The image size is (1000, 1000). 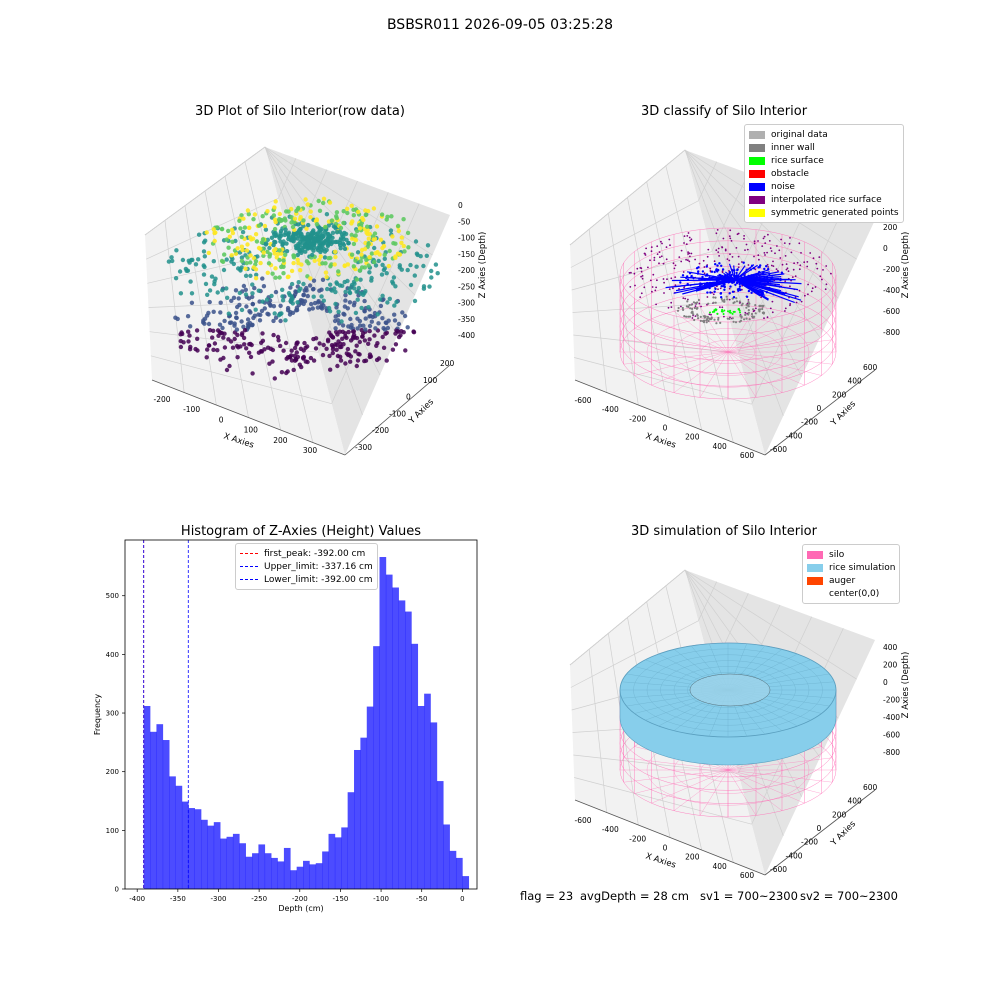 What do you see at coordinates (728, 730) in the screenshot?
I see `simulation-layer` at bounding box center [728, 730].